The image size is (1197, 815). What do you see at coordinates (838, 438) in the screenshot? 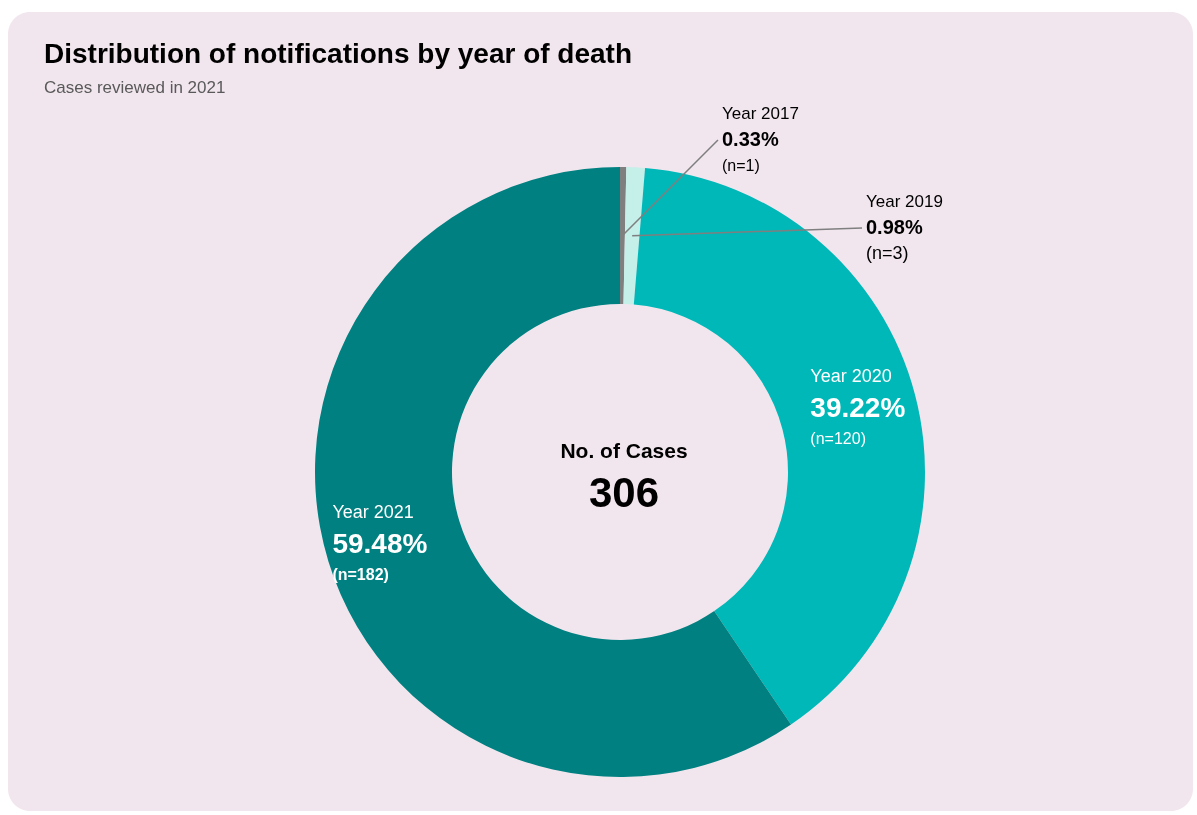
I see `text: (n=120)` at bounding box center [838, 438].